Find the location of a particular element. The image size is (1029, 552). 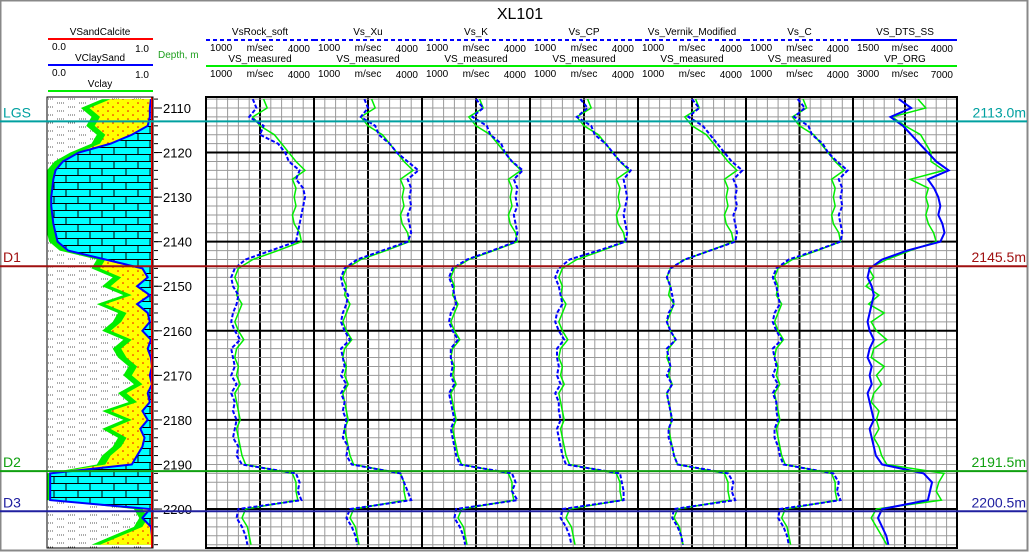

track-VS_DTS_SS is located at coordinates (905, 322).